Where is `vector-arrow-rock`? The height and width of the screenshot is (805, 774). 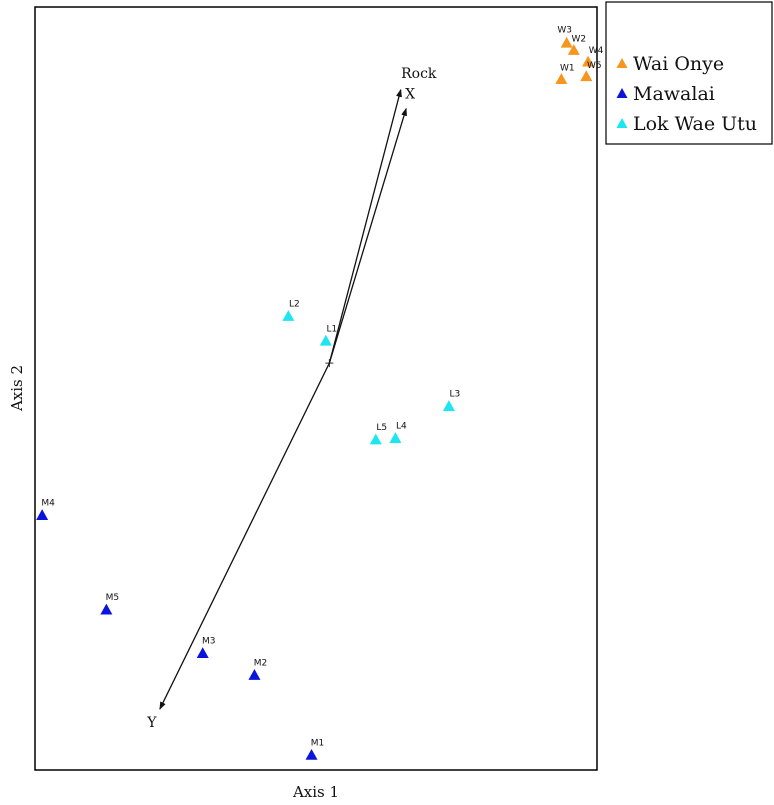 vector-arrow-rock is located at coordinates (365, 226).